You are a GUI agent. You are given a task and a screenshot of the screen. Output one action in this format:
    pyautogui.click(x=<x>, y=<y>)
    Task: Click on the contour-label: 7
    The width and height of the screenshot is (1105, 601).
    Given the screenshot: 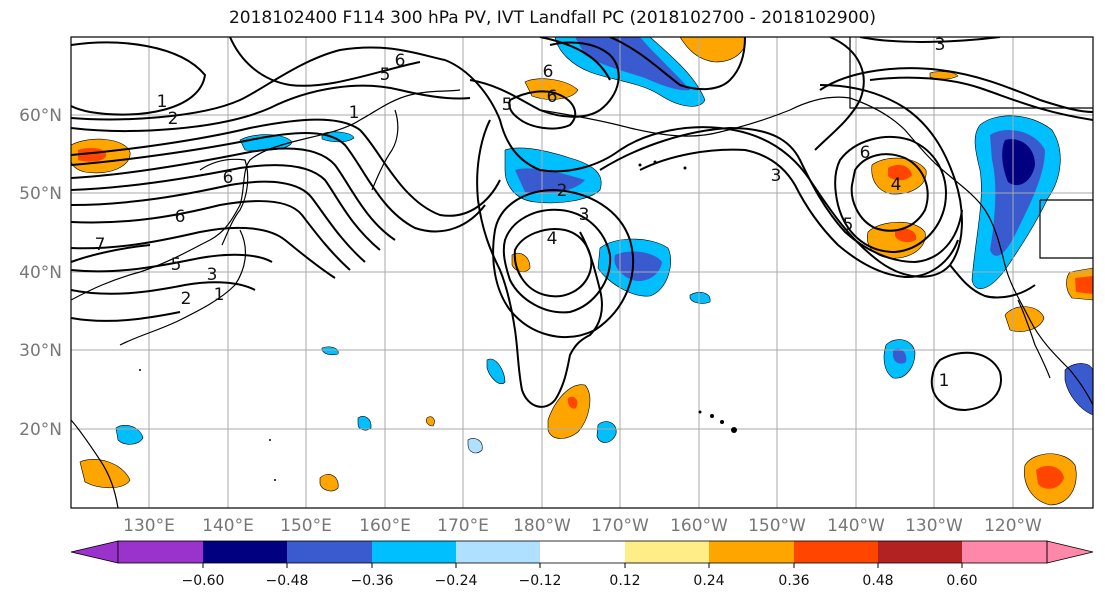 What is the action you would take?
    pyautogui.click(x=100, y=245)
    